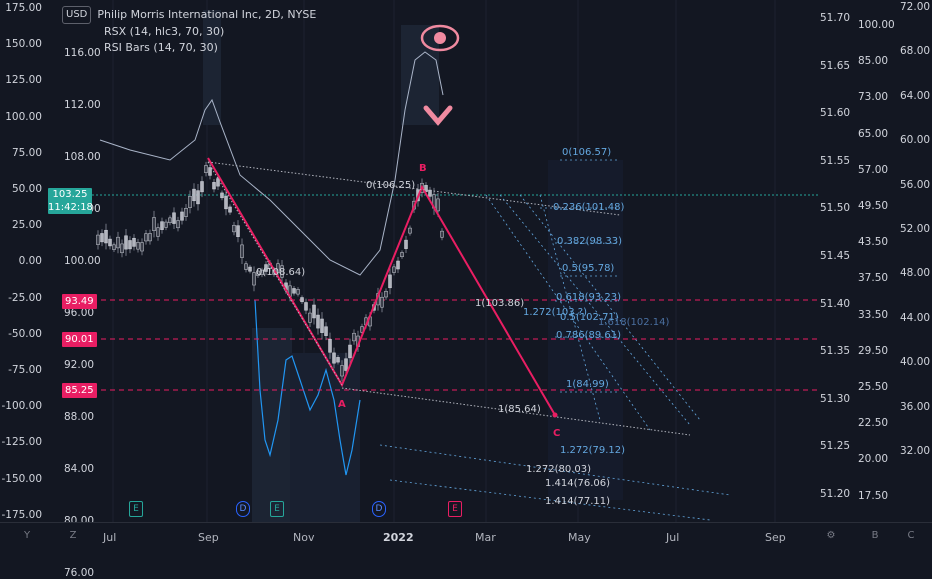 The image size is (932, 579). Describe the element at coordinates (915, 273) in the screenshot. I see `axis-tick-label: 48.00` at that location.